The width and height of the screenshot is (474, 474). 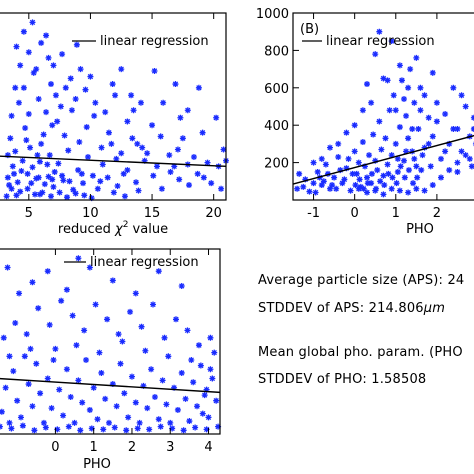 I want to click on panel-c-x-tick-label: 1, so click(x=94, y=447).